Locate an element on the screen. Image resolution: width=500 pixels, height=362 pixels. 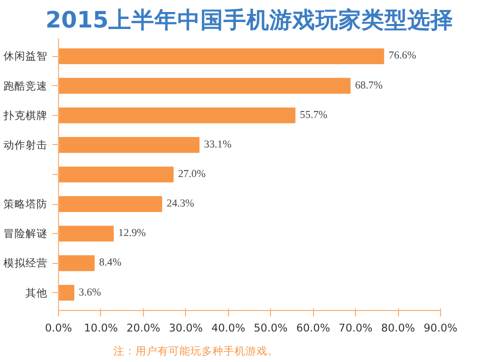
y-tick-label: 扑克棋牌 is located at coordinates (25, 115).